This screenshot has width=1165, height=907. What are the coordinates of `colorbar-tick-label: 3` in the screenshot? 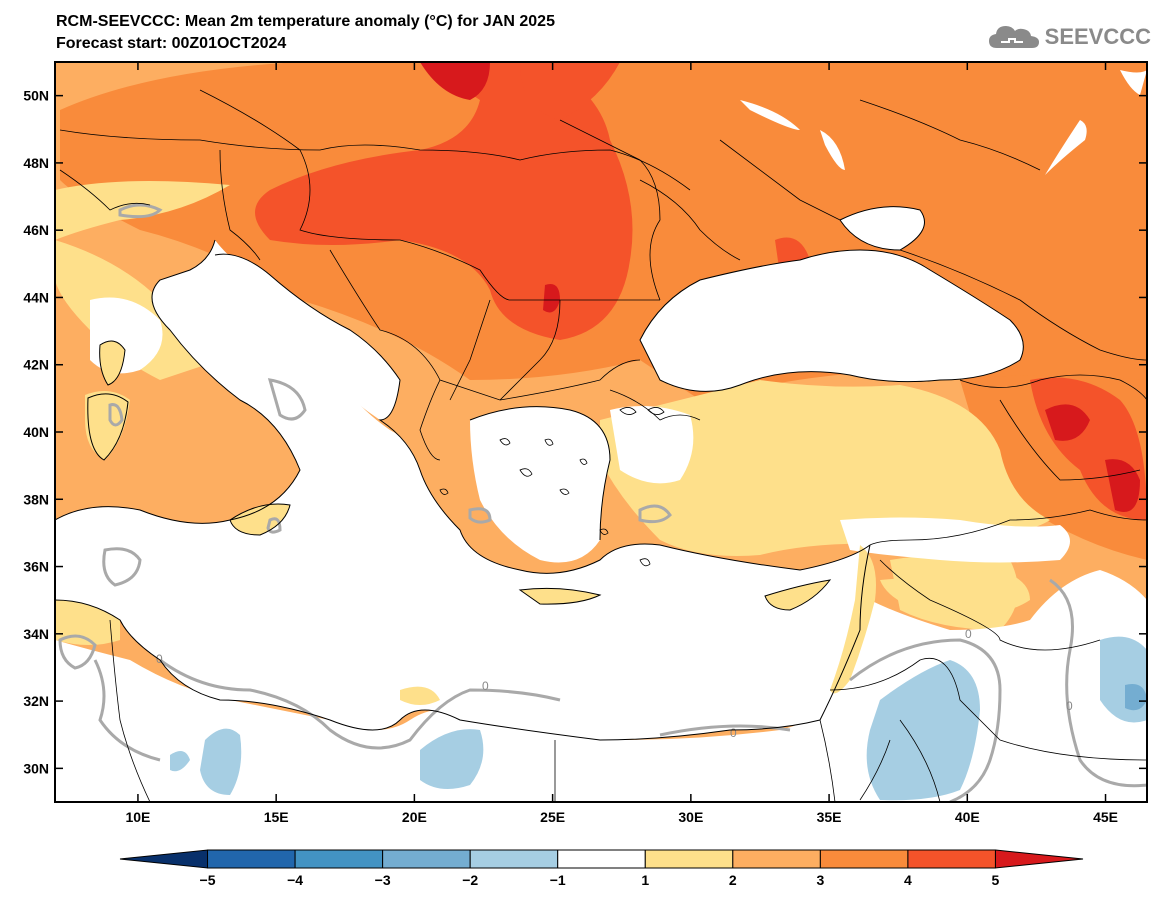 It's located at (820, 880).